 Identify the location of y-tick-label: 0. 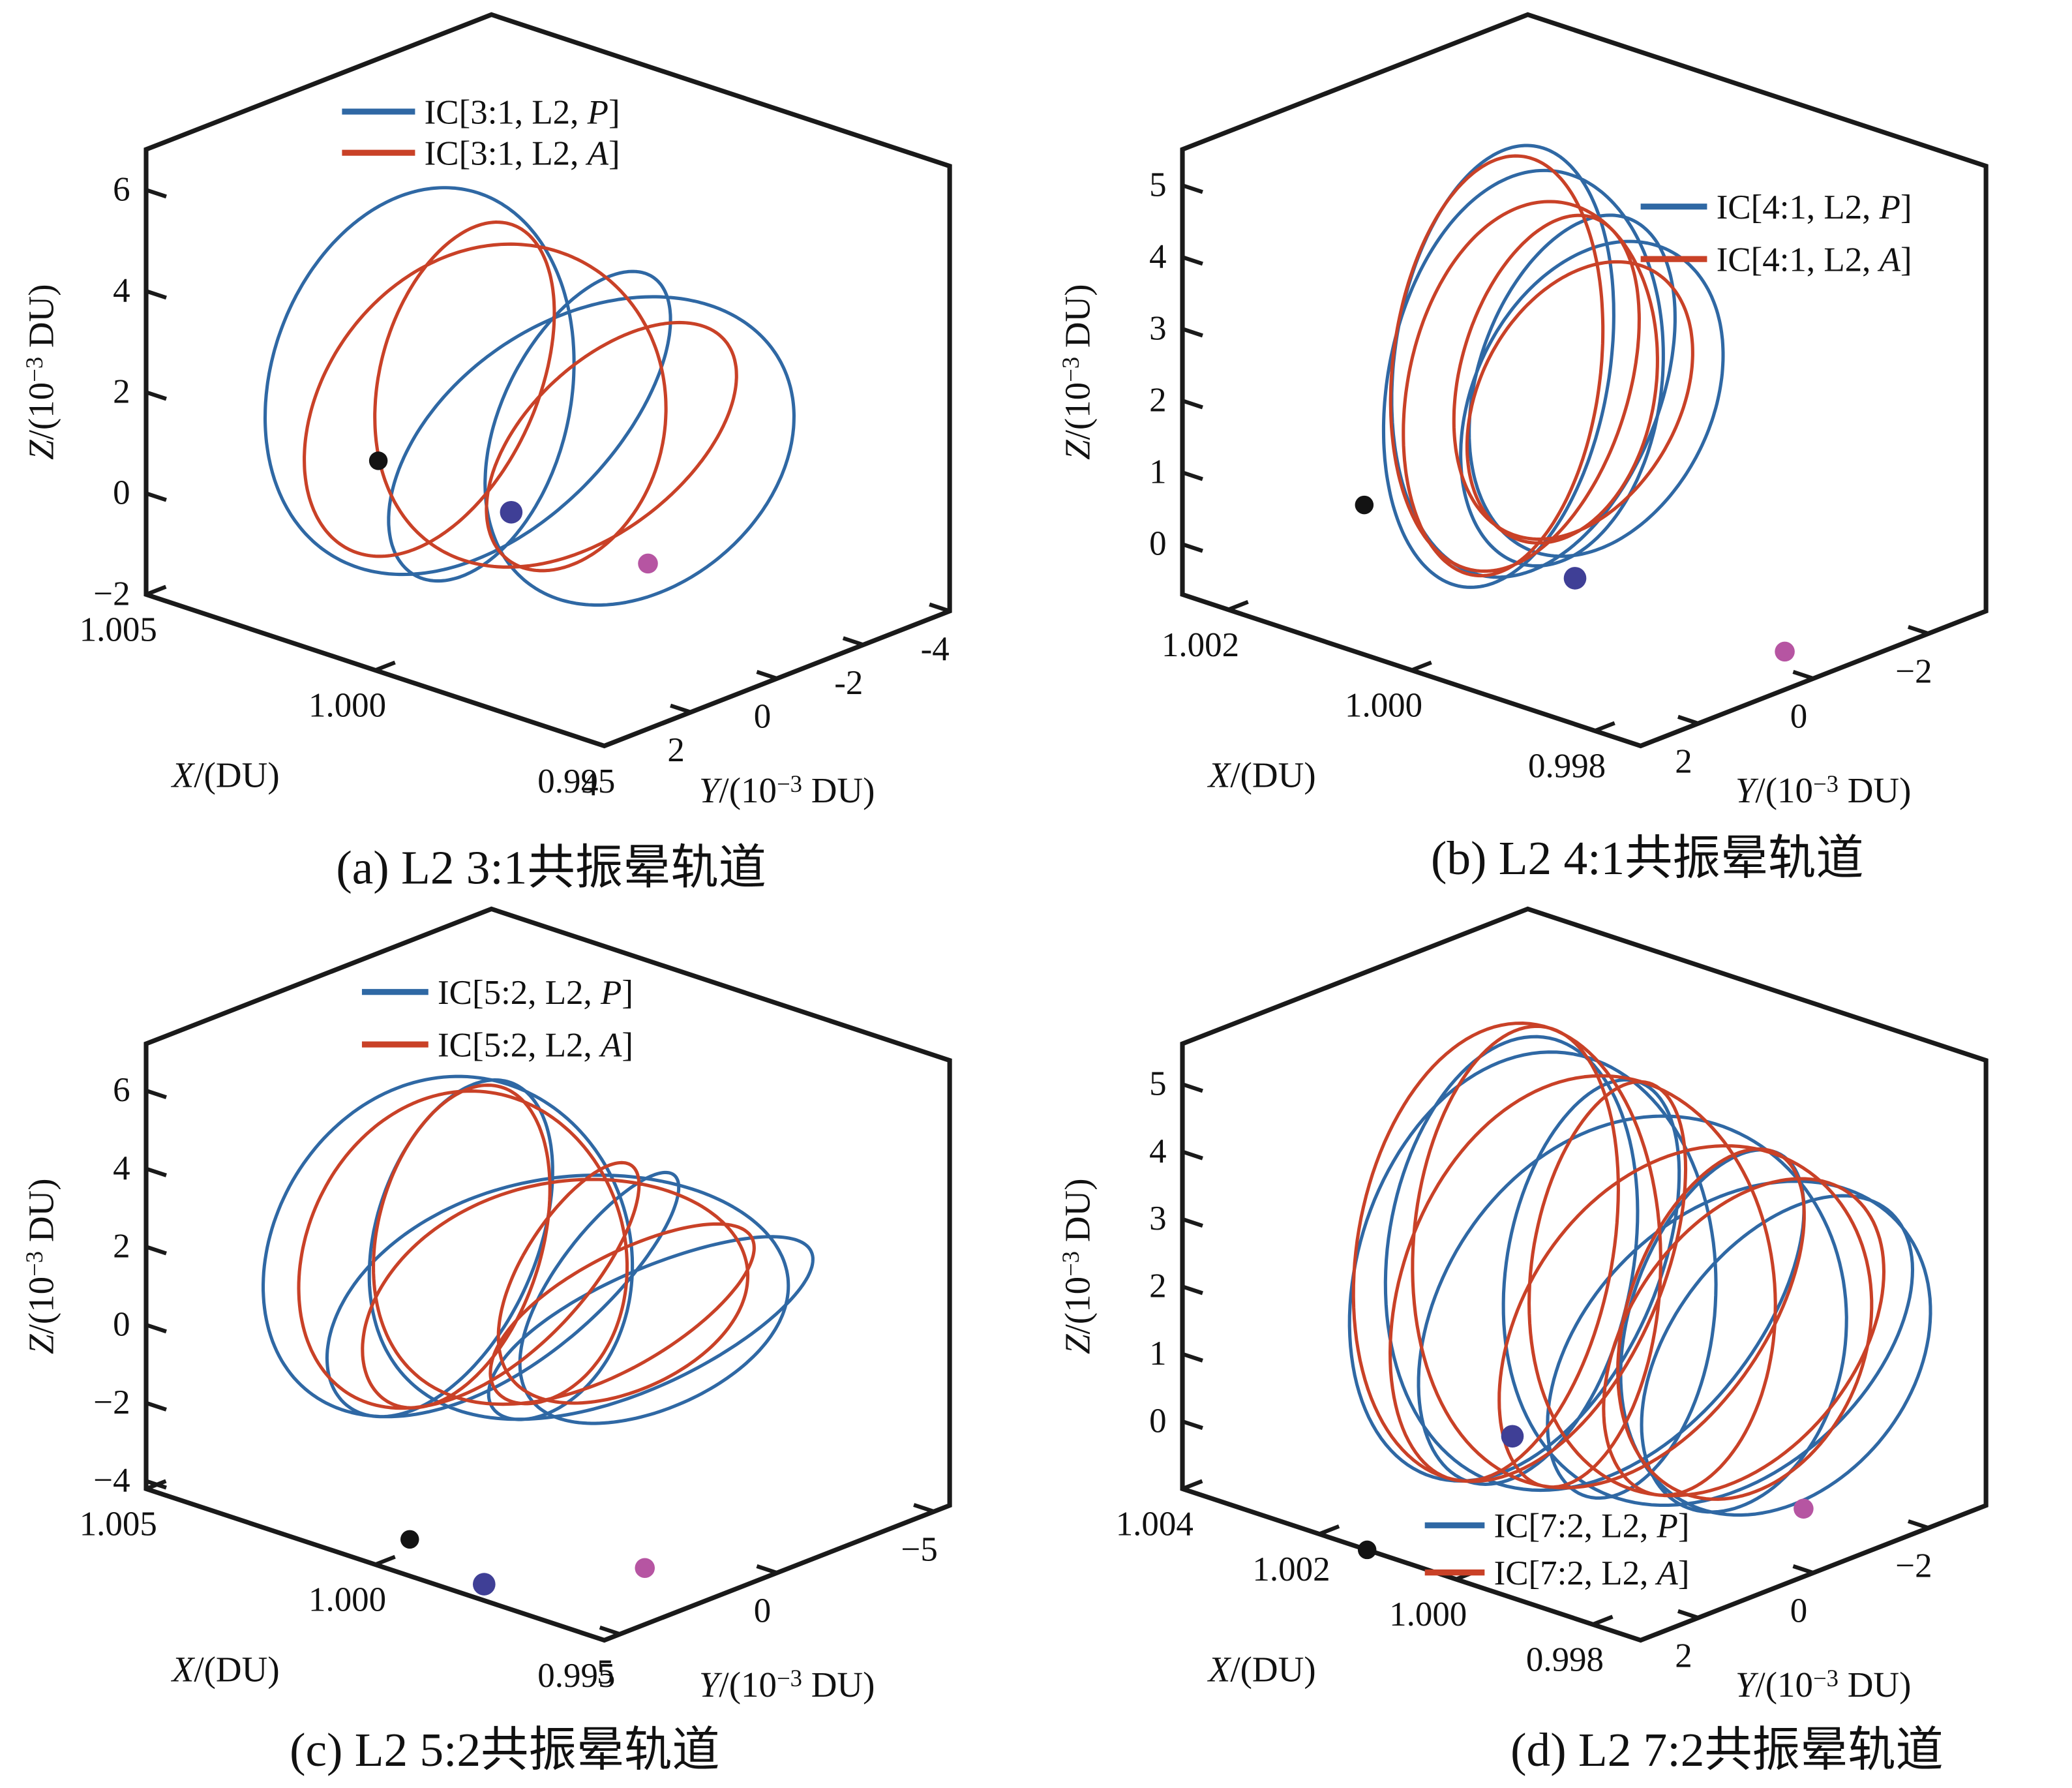
(762, 1610).